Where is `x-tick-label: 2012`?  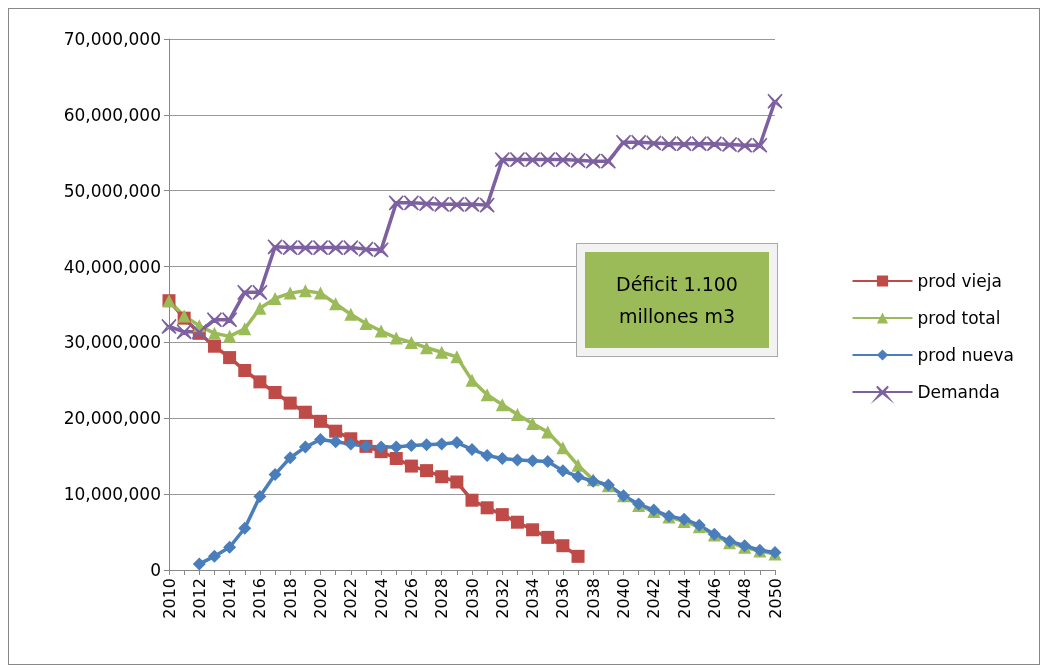 x-tick-label: 2012 is located at coordinates (199, 598).